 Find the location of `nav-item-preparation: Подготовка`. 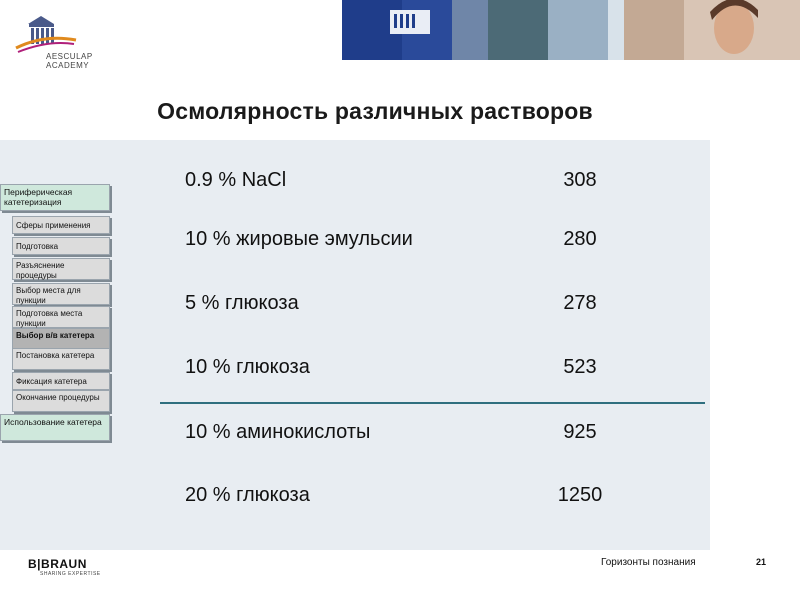

nav-item-preparation: Подготовка is located at coordinates (61, 246).